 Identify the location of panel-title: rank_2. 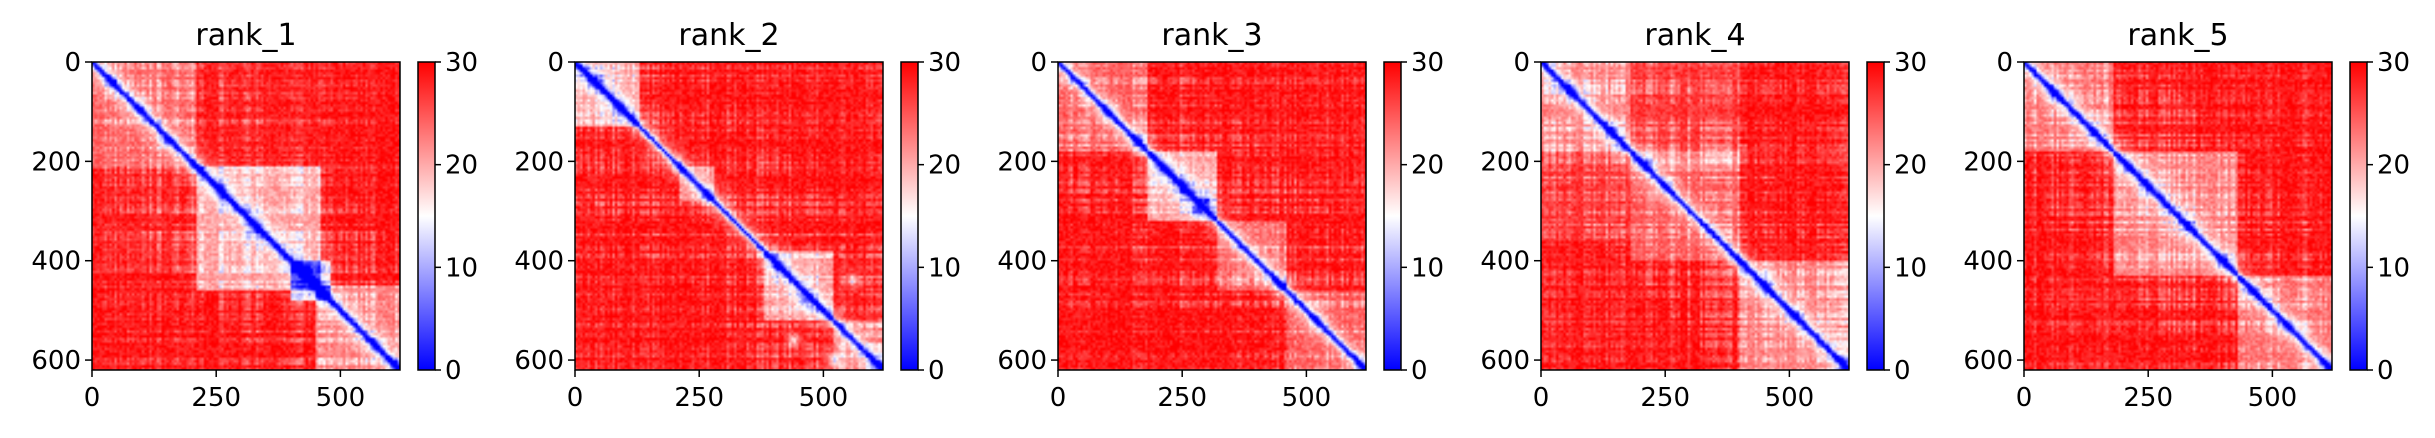
(728, 35).